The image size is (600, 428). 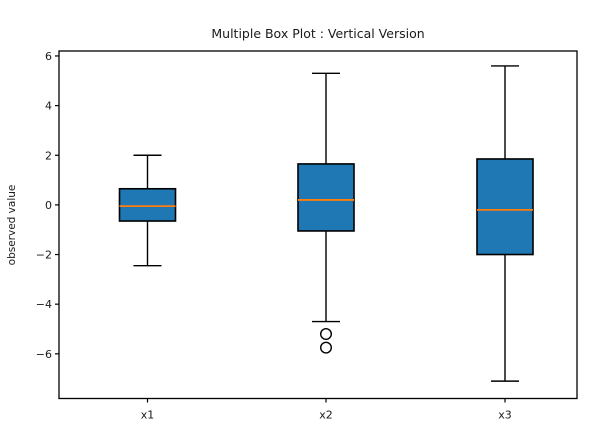 I want to click on x-axis-category-label: x3, so click(x=505, y=415).